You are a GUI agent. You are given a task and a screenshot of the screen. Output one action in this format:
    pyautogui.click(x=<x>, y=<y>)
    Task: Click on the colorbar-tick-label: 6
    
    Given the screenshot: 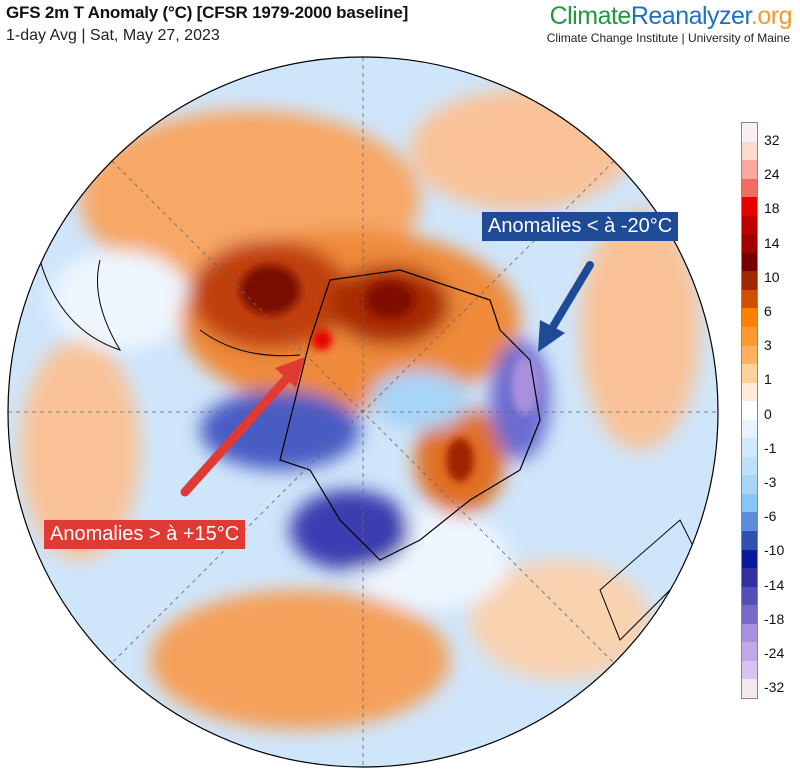 What is the action you would take?
    pyautogui.click(x=768, y=311)
    